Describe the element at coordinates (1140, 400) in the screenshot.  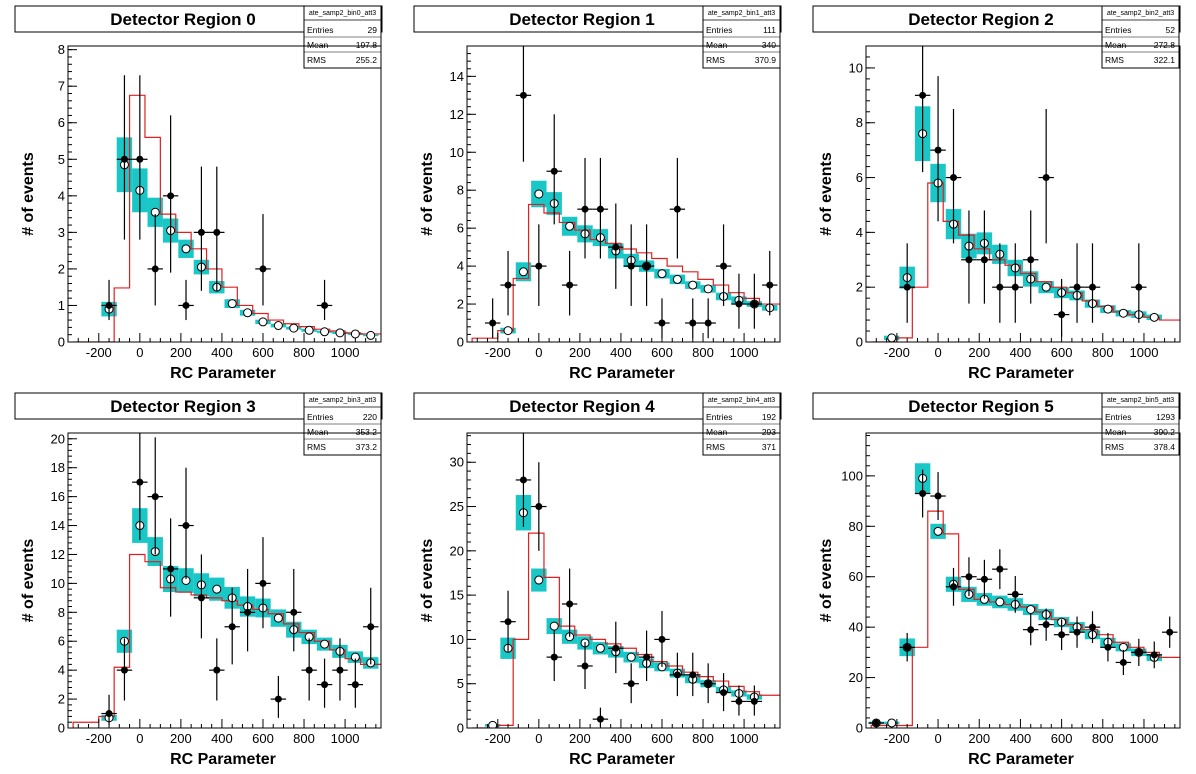
I see `stats-name: ate_samp2_bin5_att3` at that location.